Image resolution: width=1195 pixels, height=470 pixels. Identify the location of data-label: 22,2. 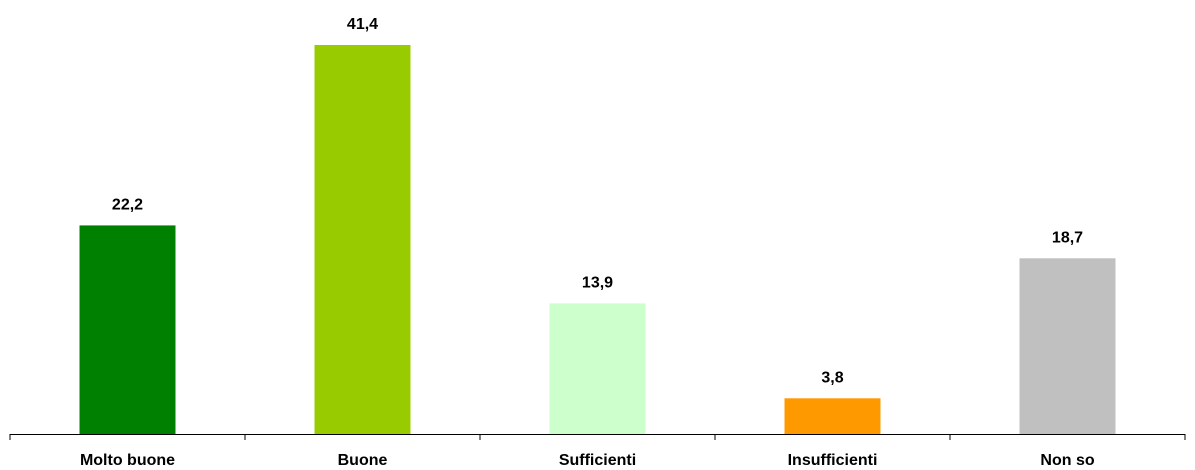
(127, 205).